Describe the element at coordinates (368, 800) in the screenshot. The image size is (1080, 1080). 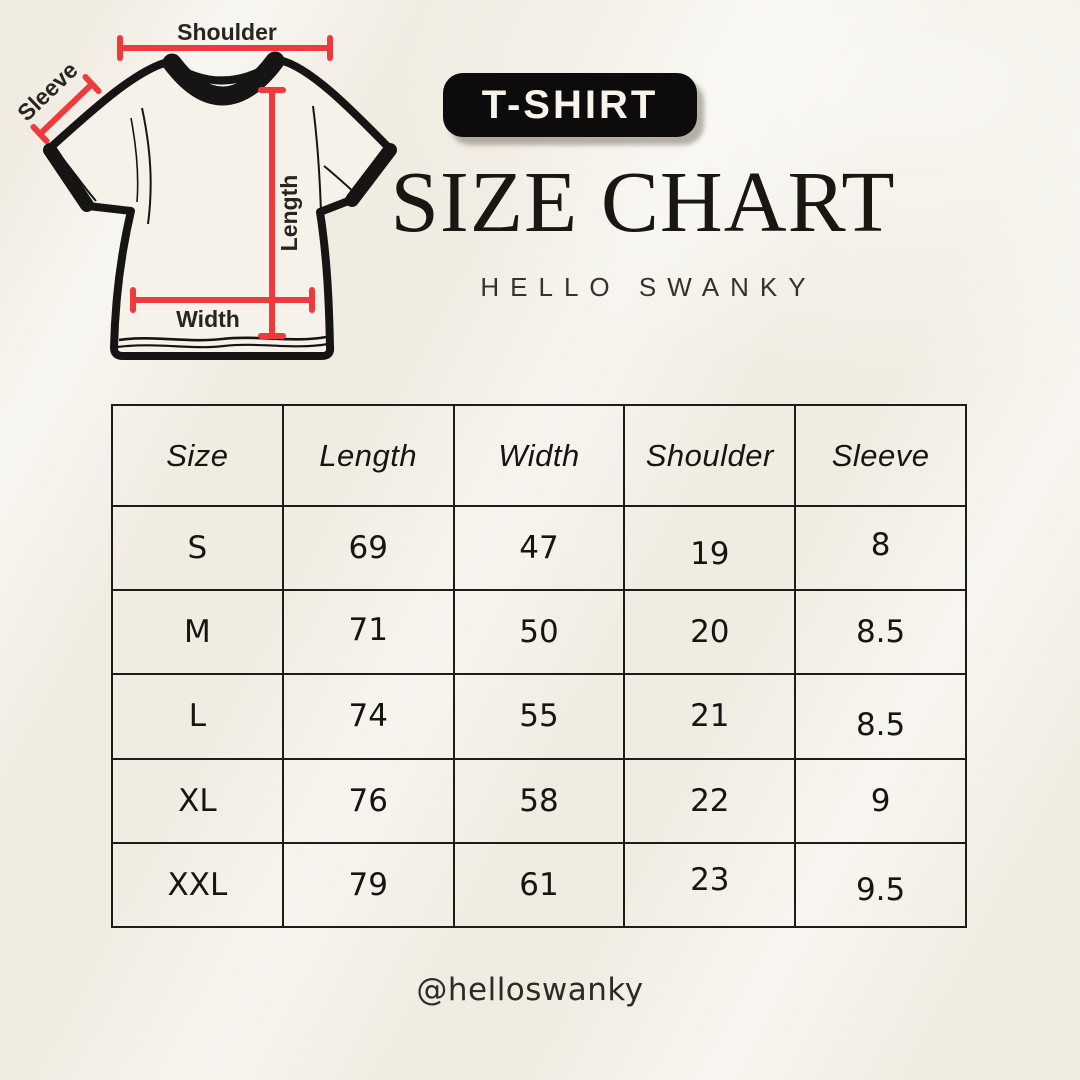
I see `cell-length: 76` at that location.